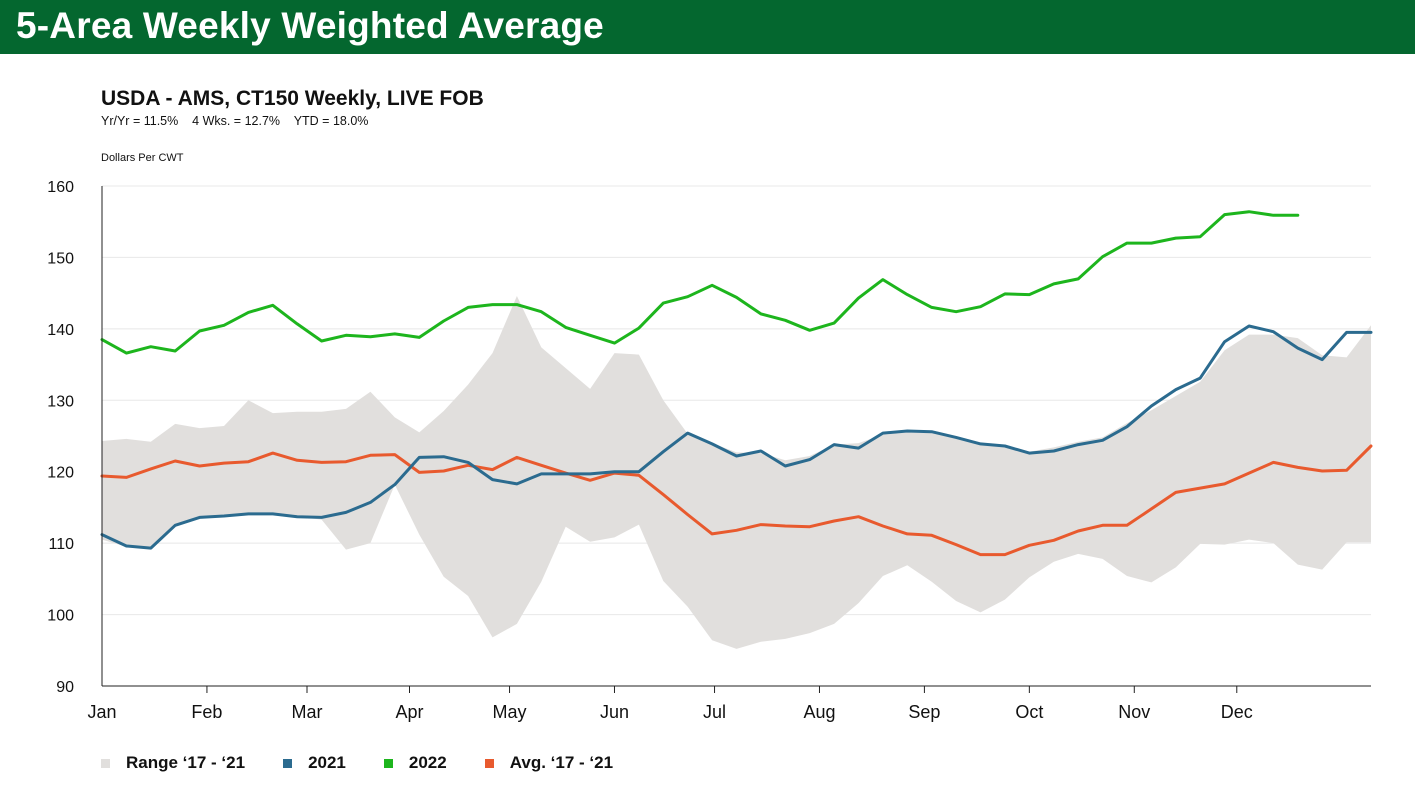 Image resolution: width=1415 pixels, height=797 pixels. What do you see at coordinates (288, 763) in the screenshot?
I see `legend-swatch-2021` at bounding box center [288, 763].